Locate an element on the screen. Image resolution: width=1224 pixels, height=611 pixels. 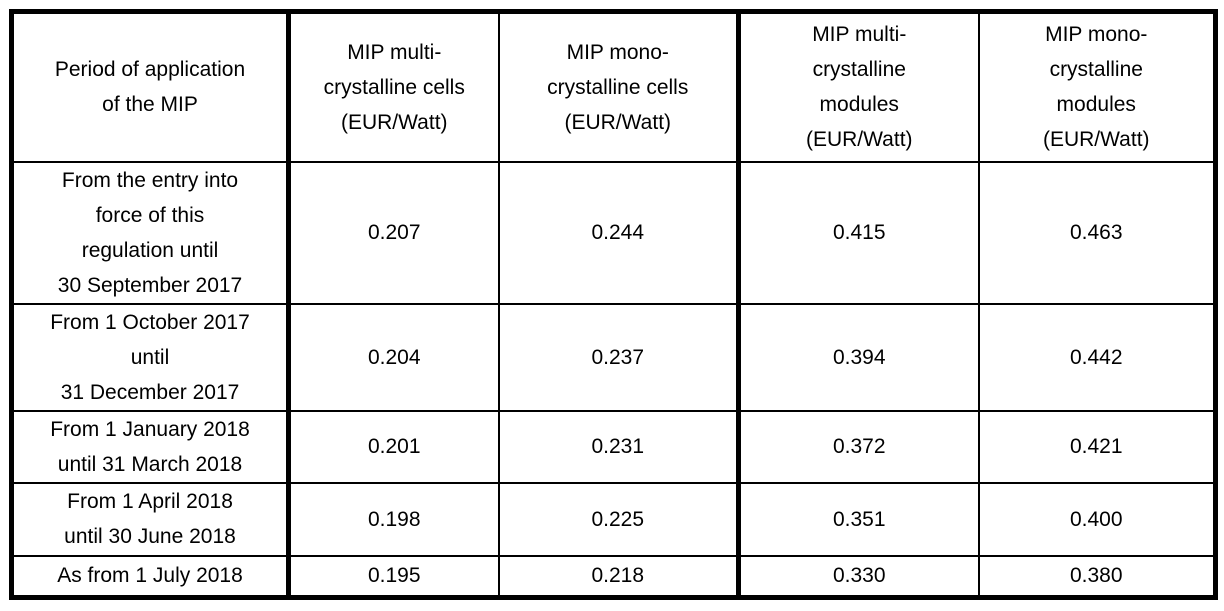
value-cell: 0.421 is located at coordinates (1097, 446).